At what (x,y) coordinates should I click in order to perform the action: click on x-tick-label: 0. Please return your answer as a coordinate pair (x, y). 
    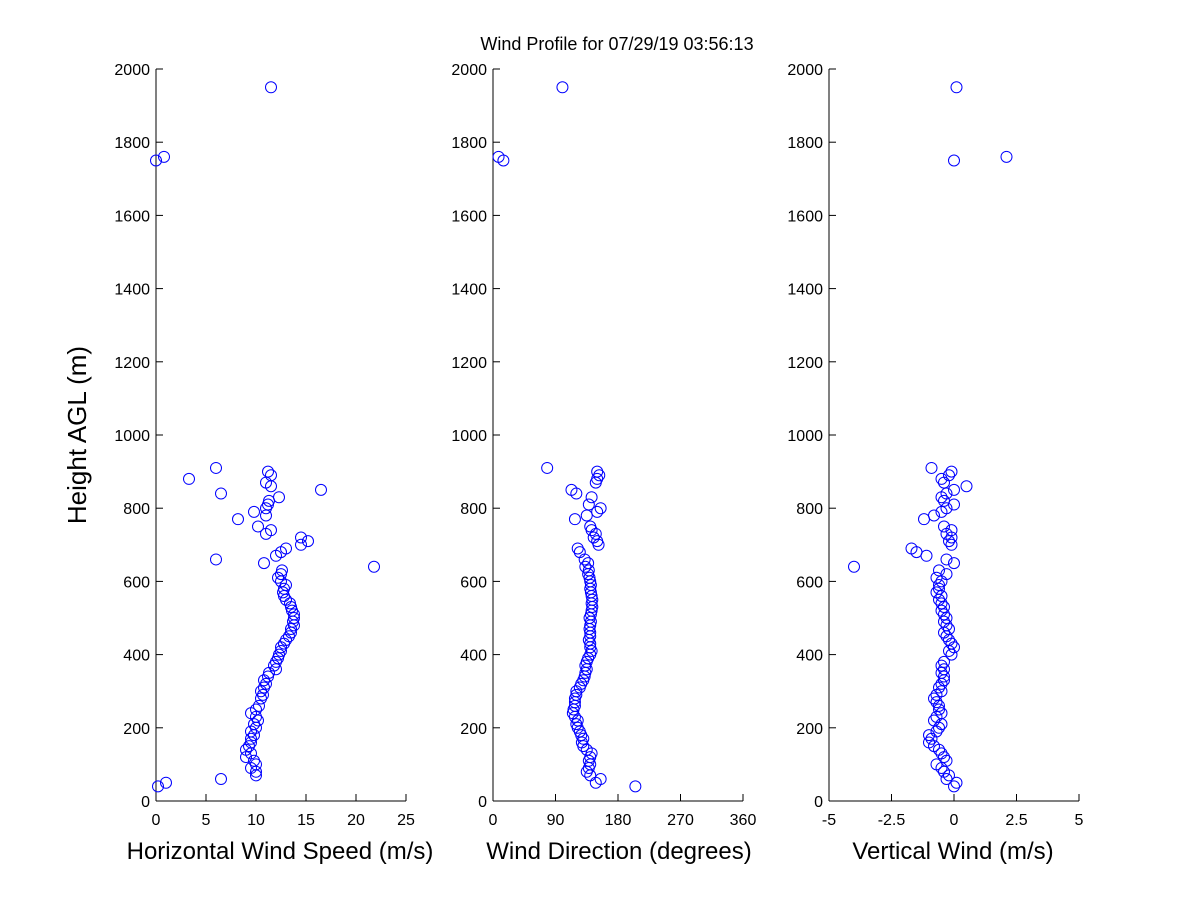
    Looking at the image, I should click on (156, 820).